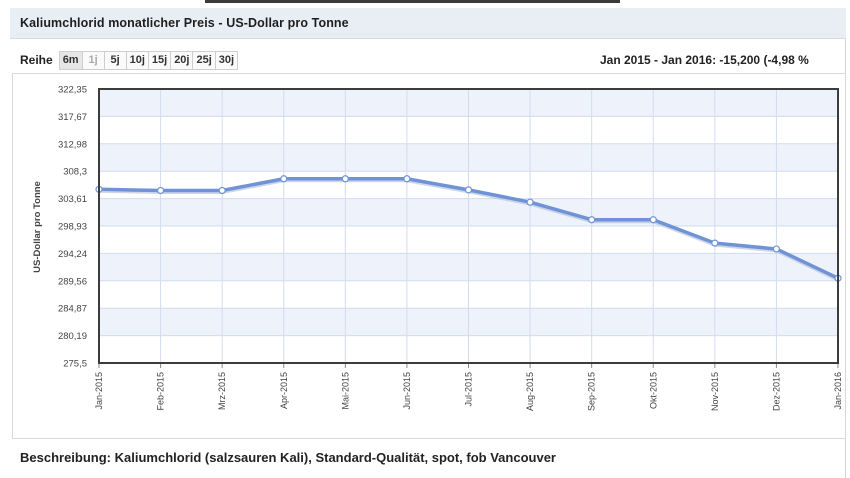 The width and height of the screenshot is (850, 478). What do you see at coordinates (136, 60) in the screenshot?
I see `range-button-10j: 10j` at bounding box center [136, 60].